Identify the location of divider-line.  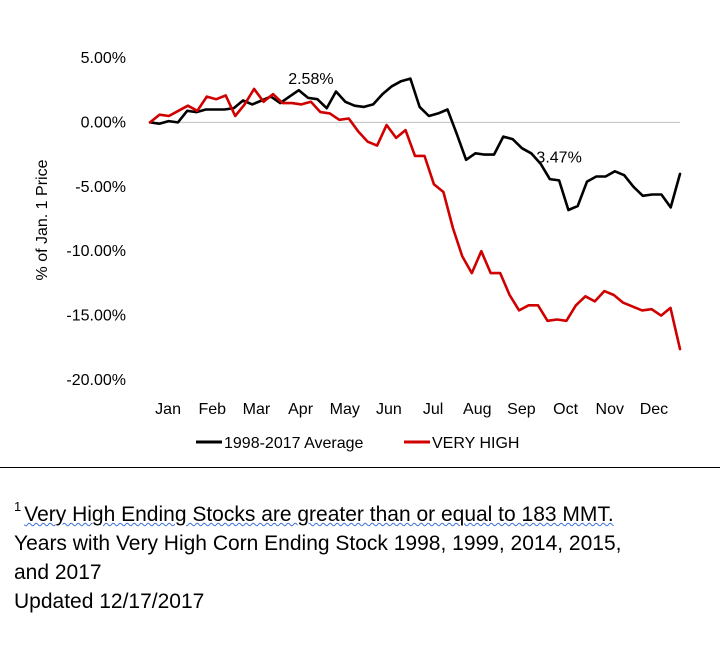
(360, 467).